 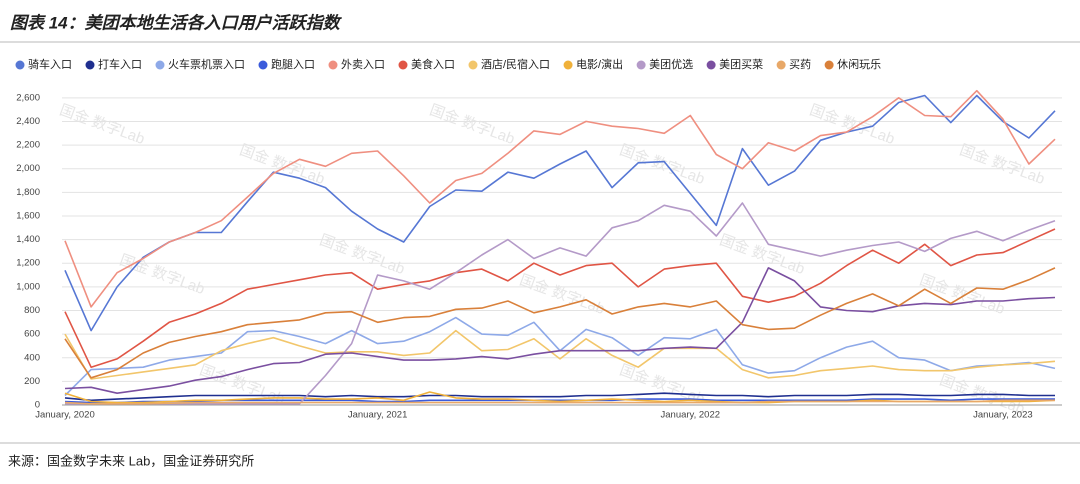 I want to click on legend-label: 酒店/民宿入口, so click(x=515, y=64).